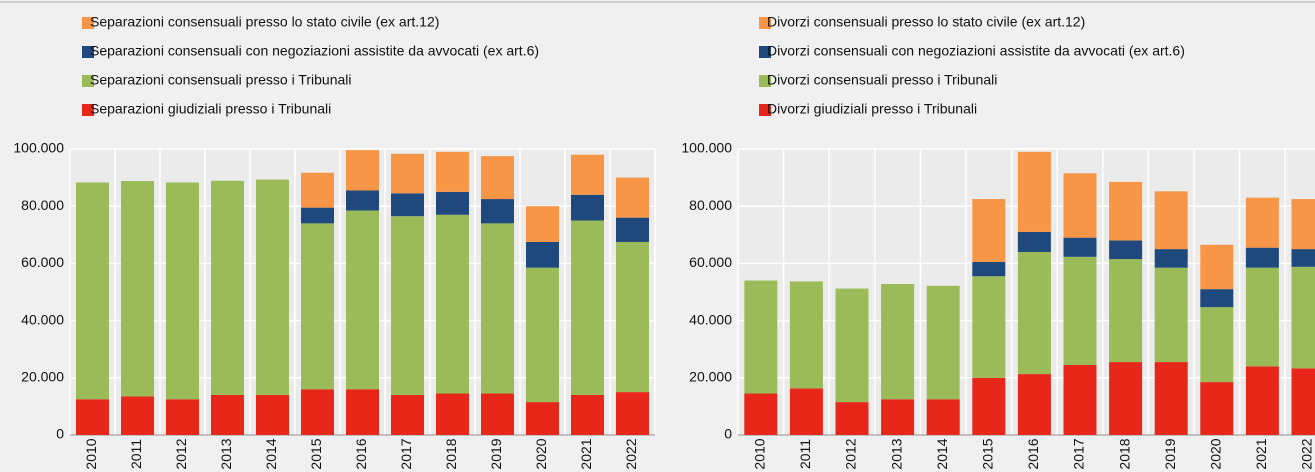 The width and height of the screenshot is (1315, 472). Describe the element at coordinates (42, 377) in the screenshot. I see `y-tick-label: 20.000` at that location.